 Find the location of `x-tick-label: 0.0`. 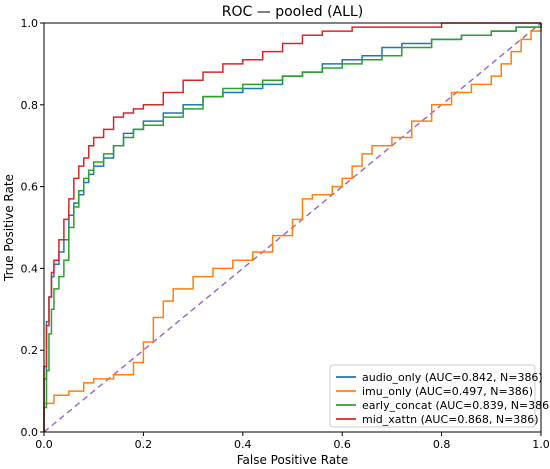

x-tick-label: 0.0 is located at coordinates (44, 444).